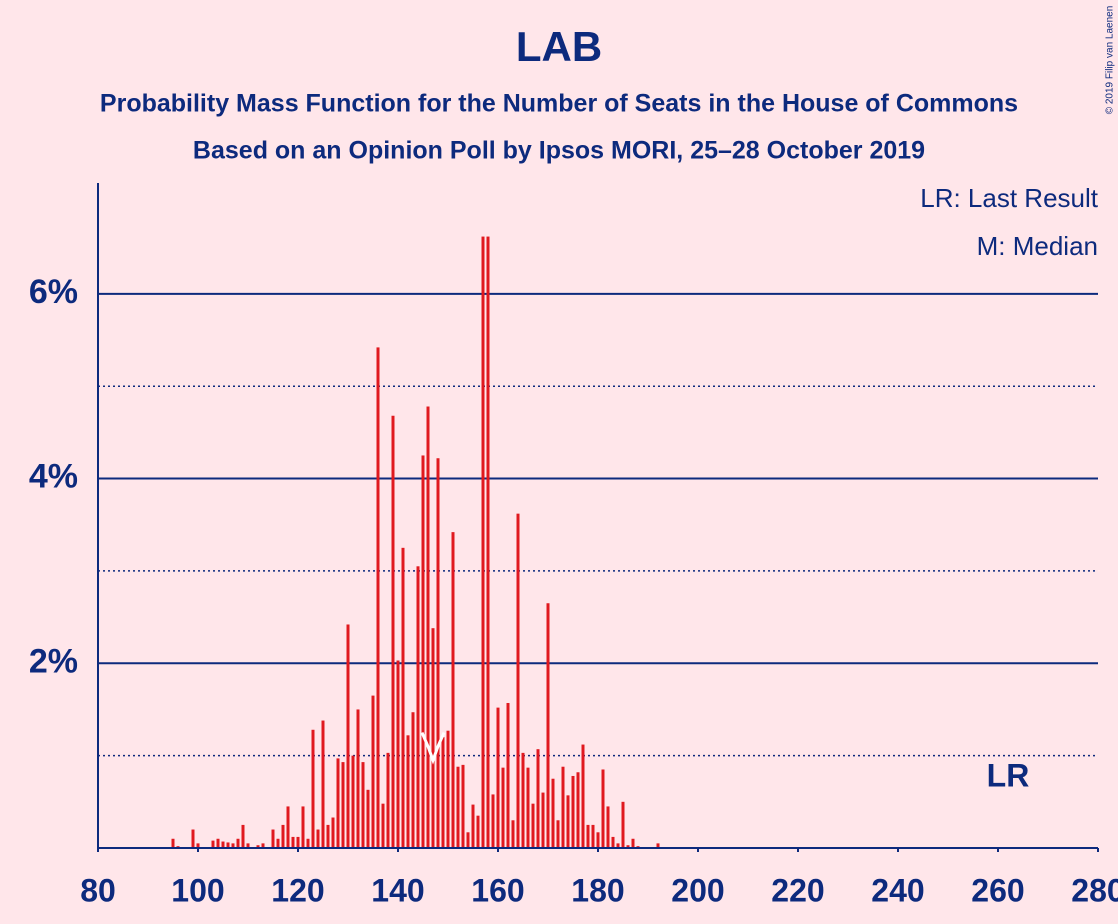 Image resolution: width=1118 pixels, height=924 pixels. What do you see at coordinates (997, 890) in the screenshot?
I see `x-tick-label: 260` at bounding box center [997, 890].